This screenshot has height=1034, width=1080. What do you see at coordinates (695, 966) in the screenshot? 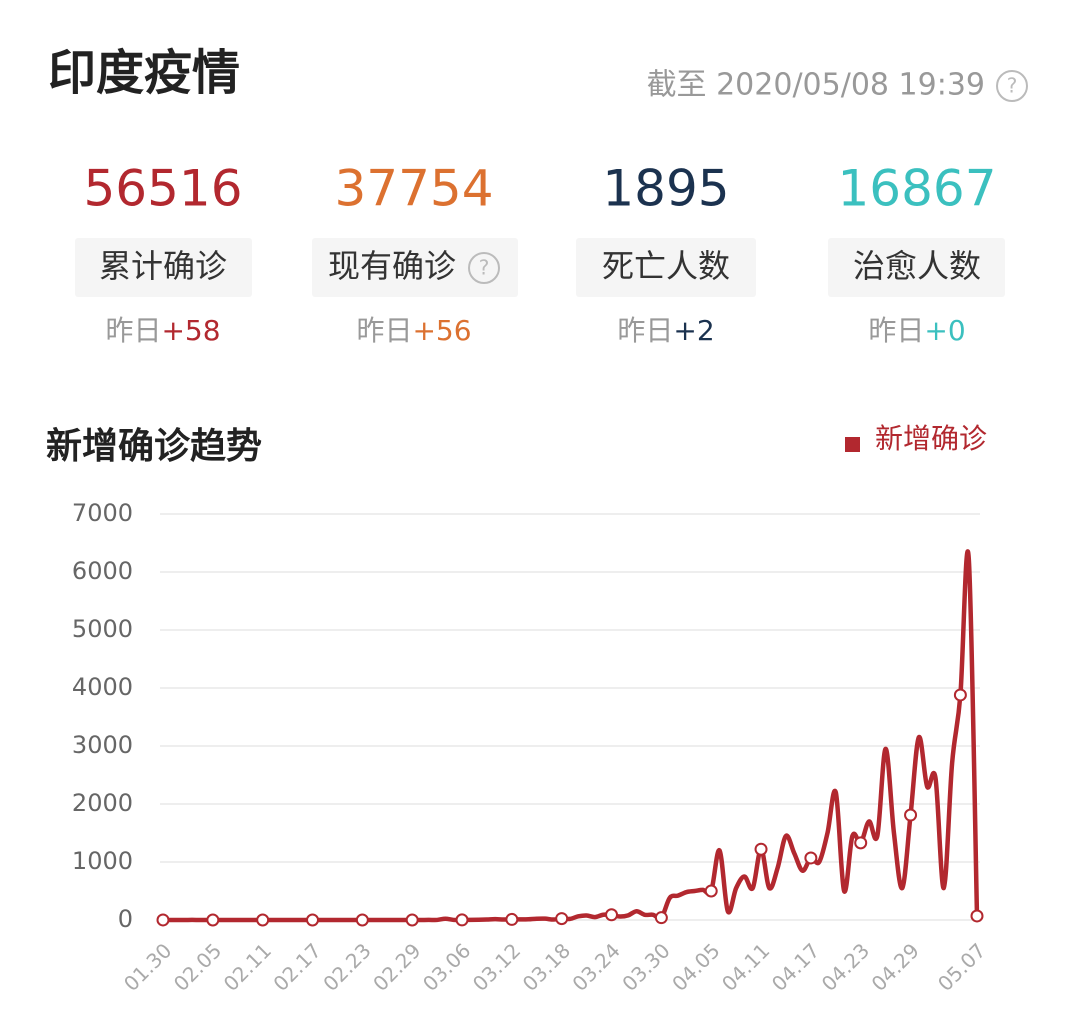
I see `x-tick-label: 04.05` at bounding box center [695, 966].